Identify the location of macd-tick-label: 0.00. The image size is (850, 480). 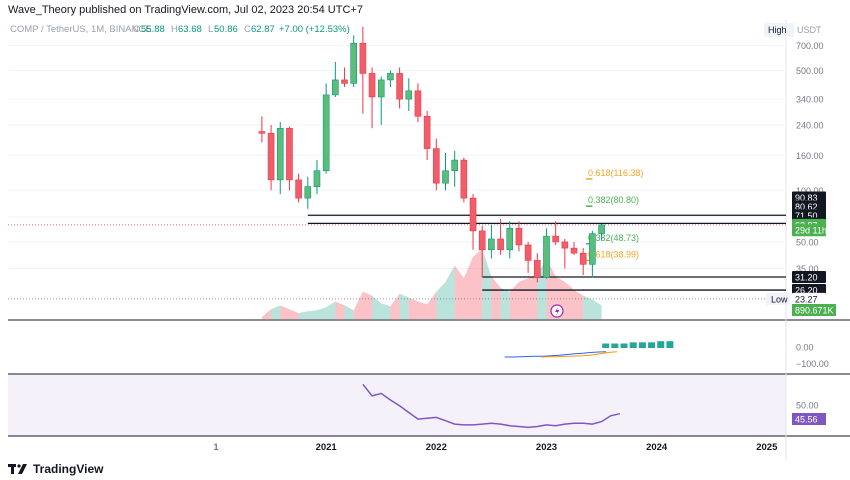
(805, 348).